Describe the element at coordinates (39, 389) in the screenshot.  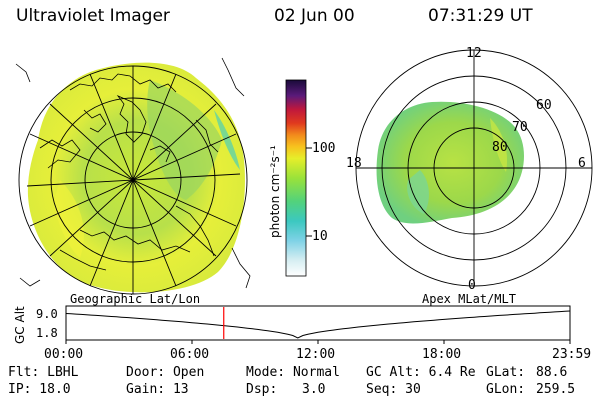
I see `info-ip: IP: 18.0` at that location.